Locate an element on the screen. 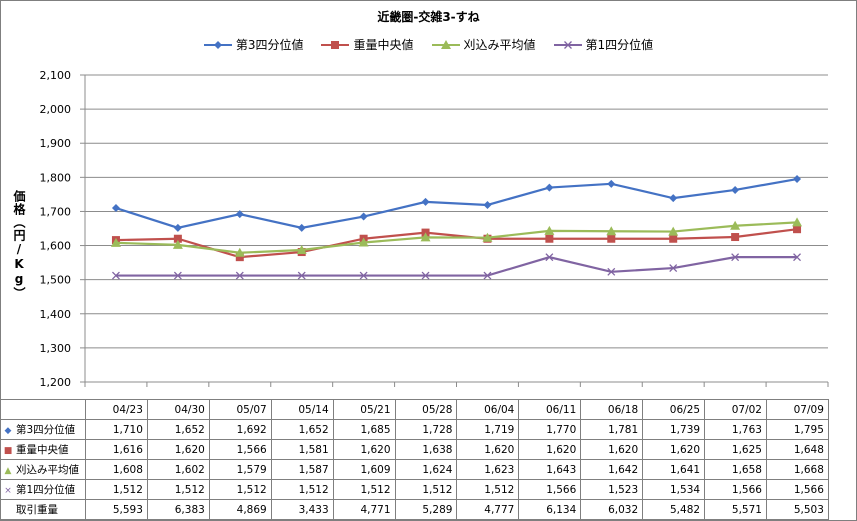  x-tick-label: 05/07 is located at coordinates (240, 409).